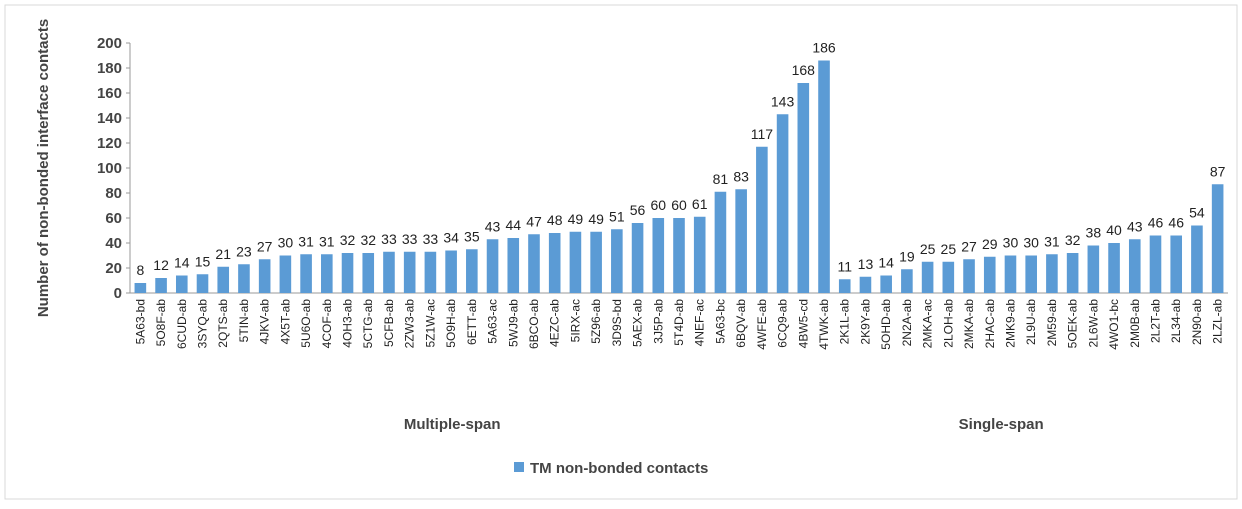  Describe the element at coordinates (1155, 321) in the screenshot. I see `x-tick-label: 2L2T-ab` at that location.